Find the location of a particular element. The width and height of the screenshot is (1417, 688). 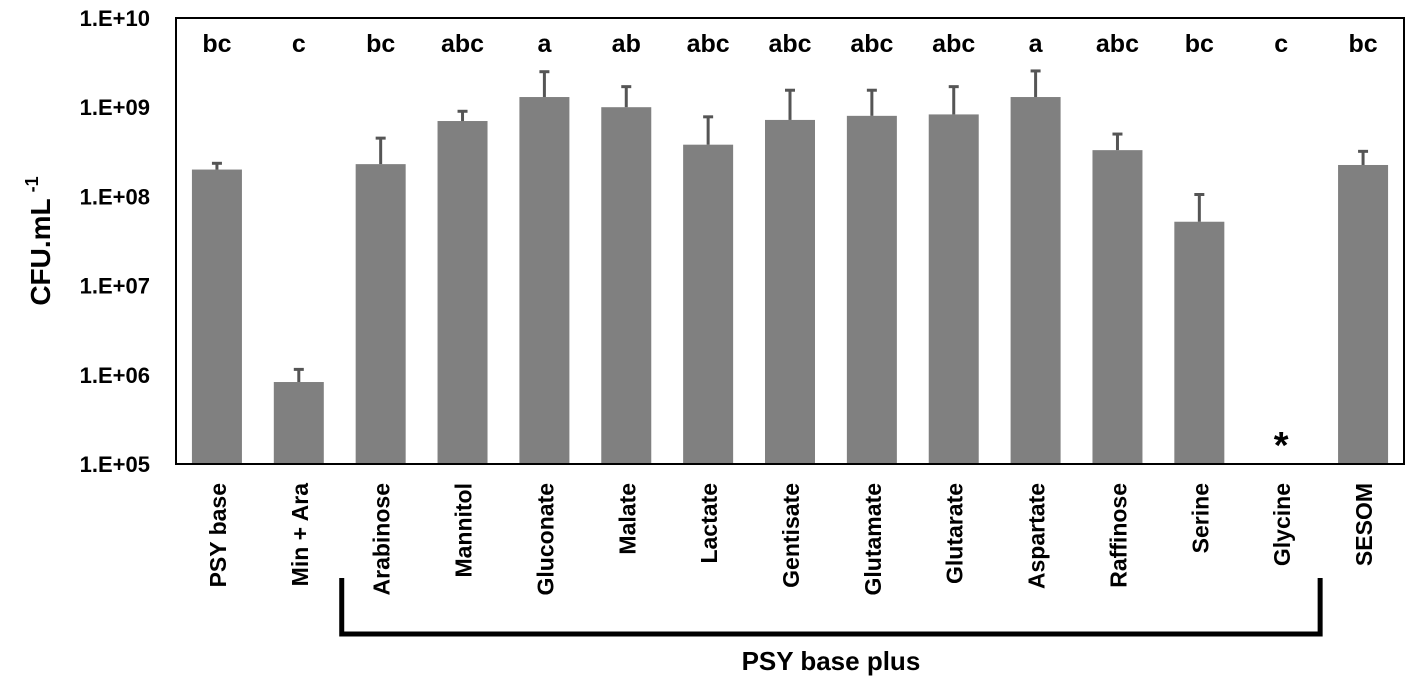

category-label: Glutarate is located at coordinates (955, 533).